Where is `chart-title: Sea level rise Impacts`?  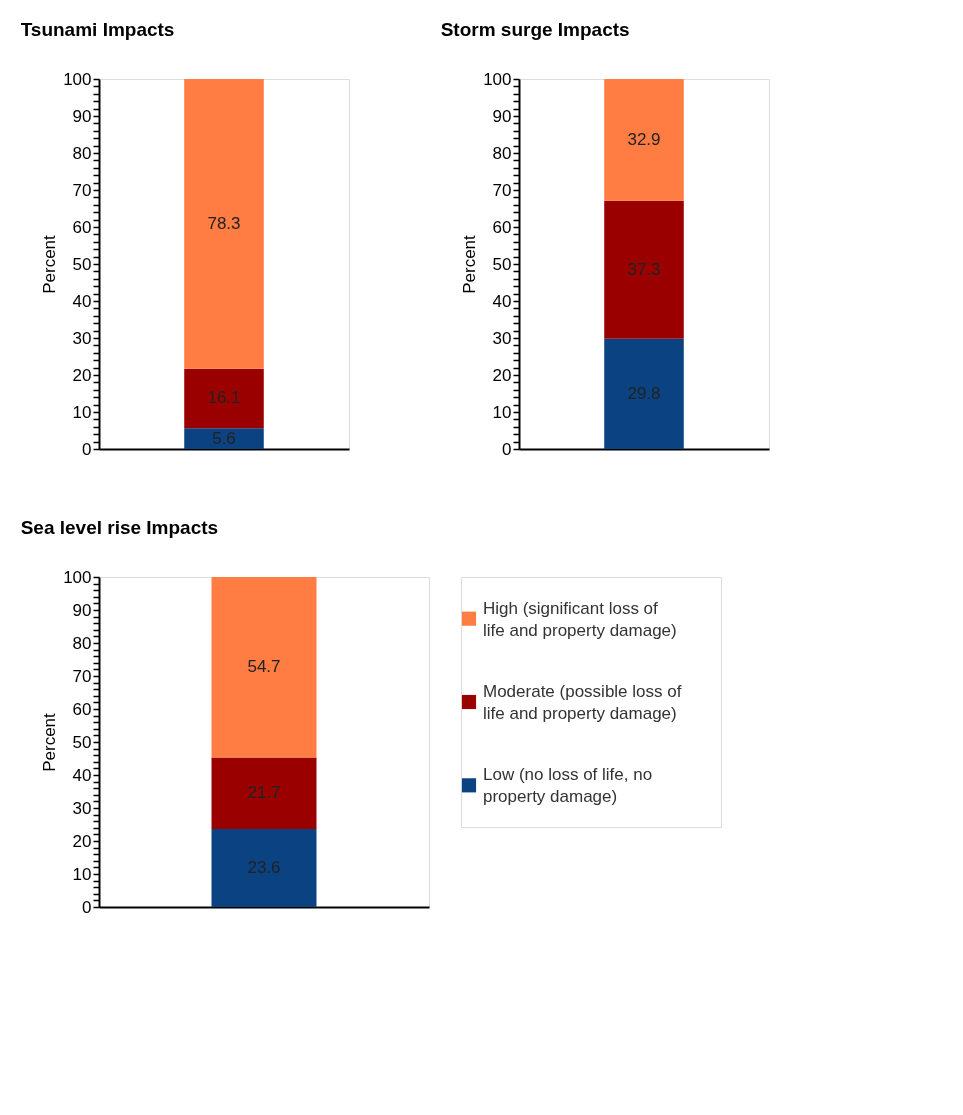 chart-title: Sea level rise Impacts is located at coordinates (119, 527).